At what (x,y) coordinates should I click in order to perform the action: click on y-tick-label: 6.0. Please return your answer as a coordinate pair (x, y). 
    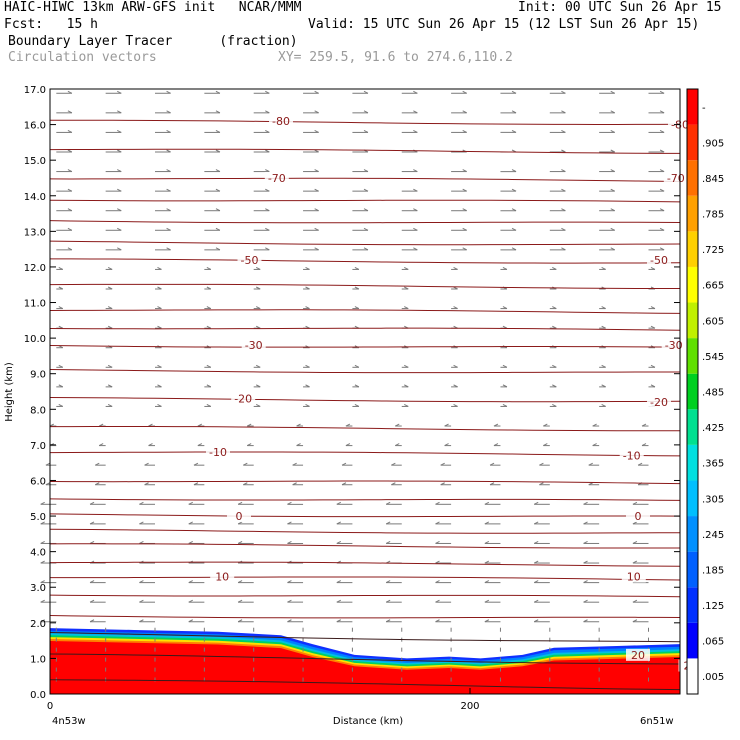
    Looking at the image, I should click on (38, 481).